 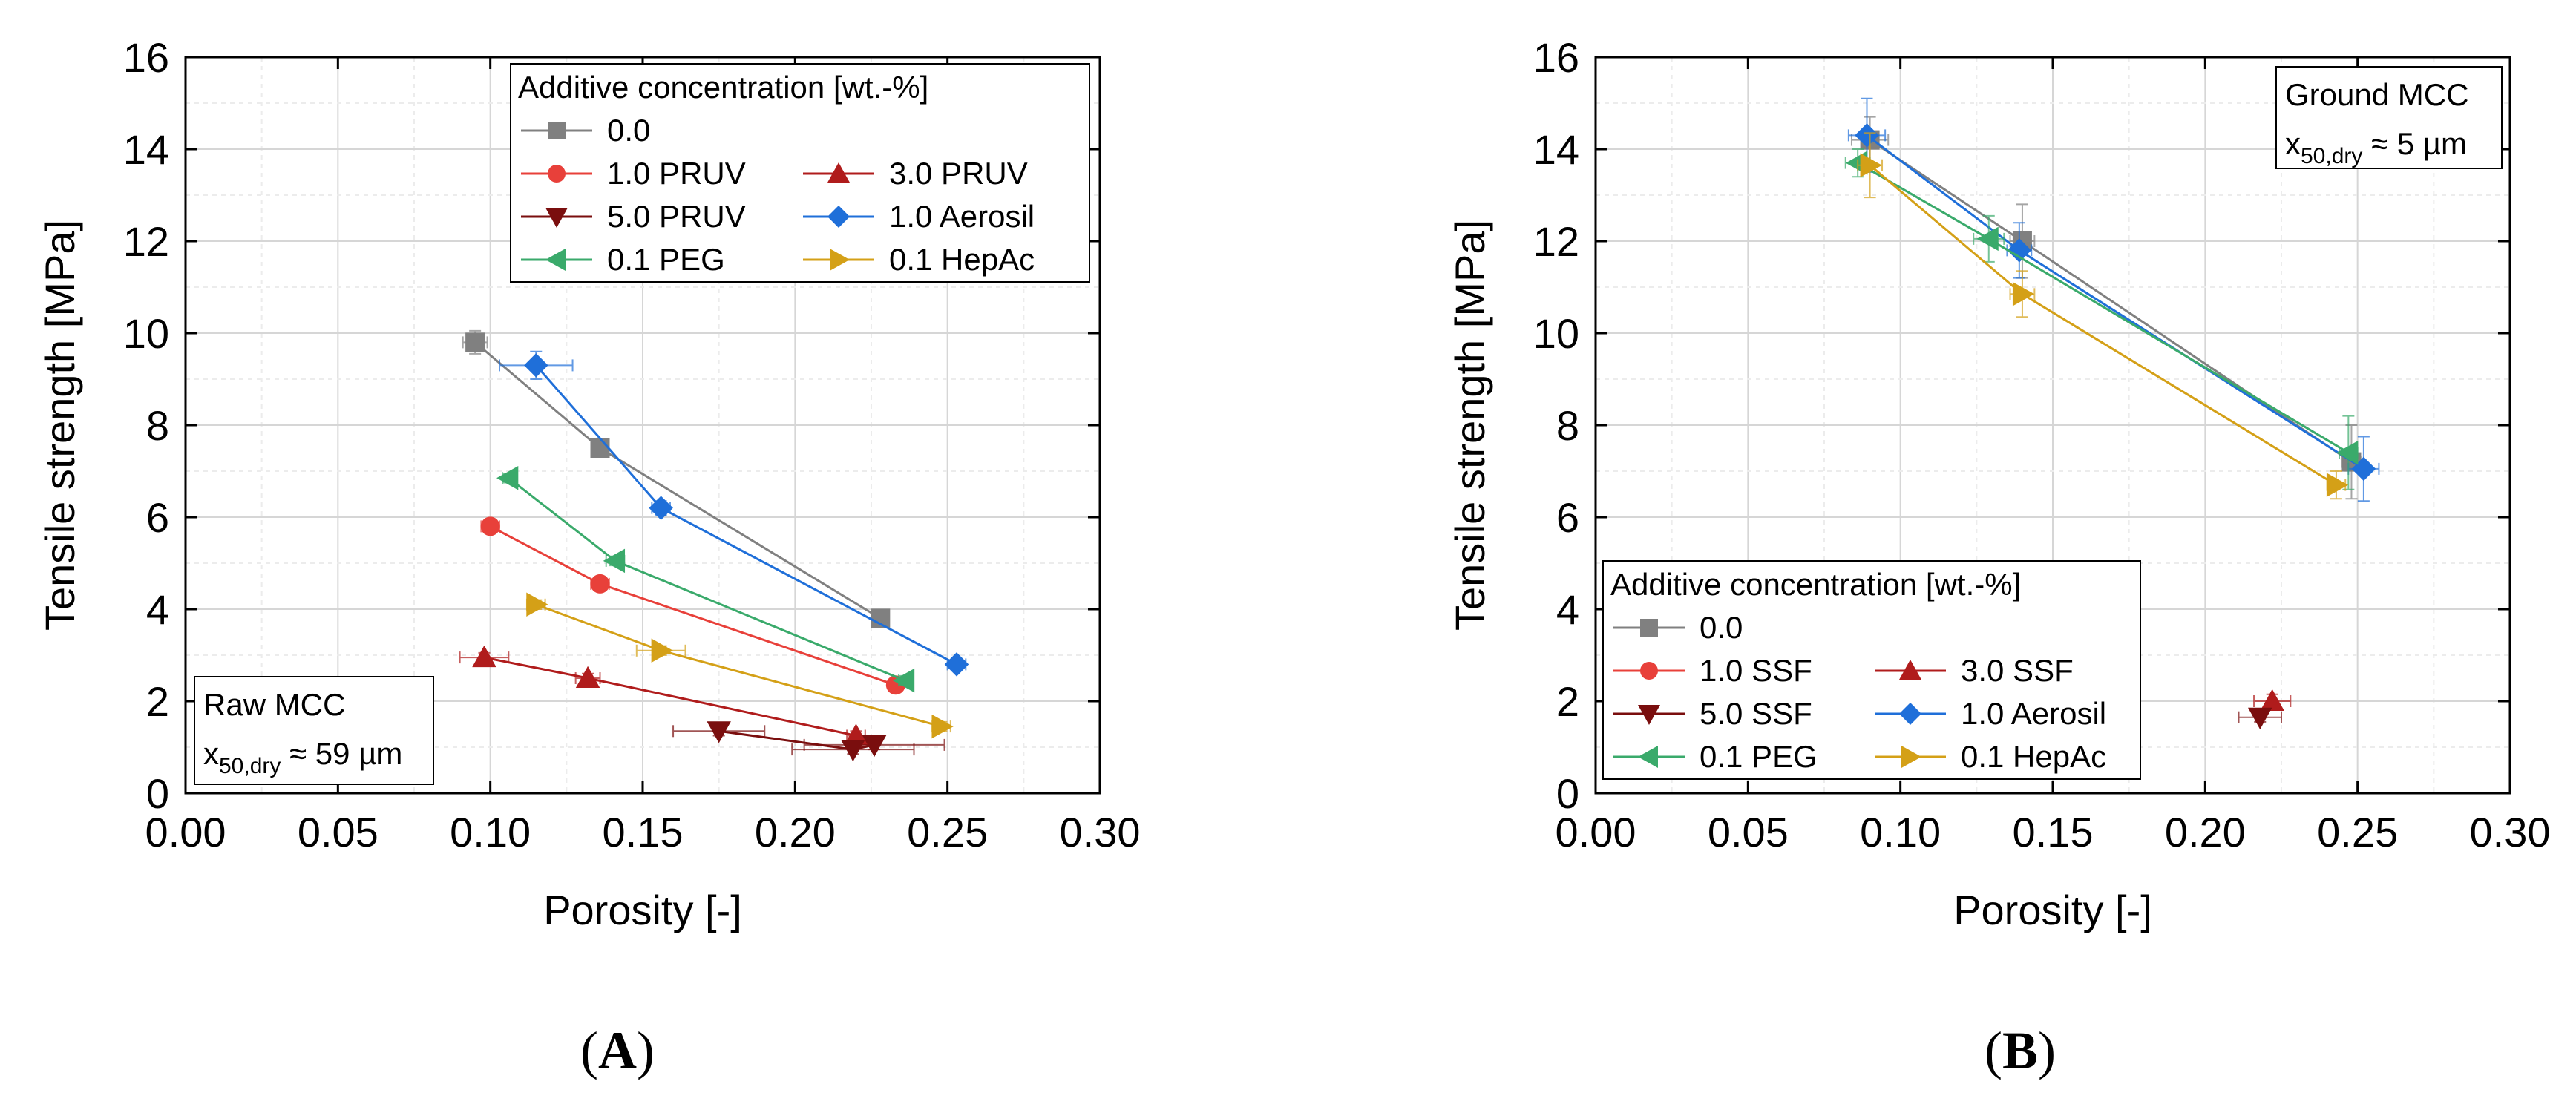 I want to click on annotation-box, so click(x=2389, y=117).